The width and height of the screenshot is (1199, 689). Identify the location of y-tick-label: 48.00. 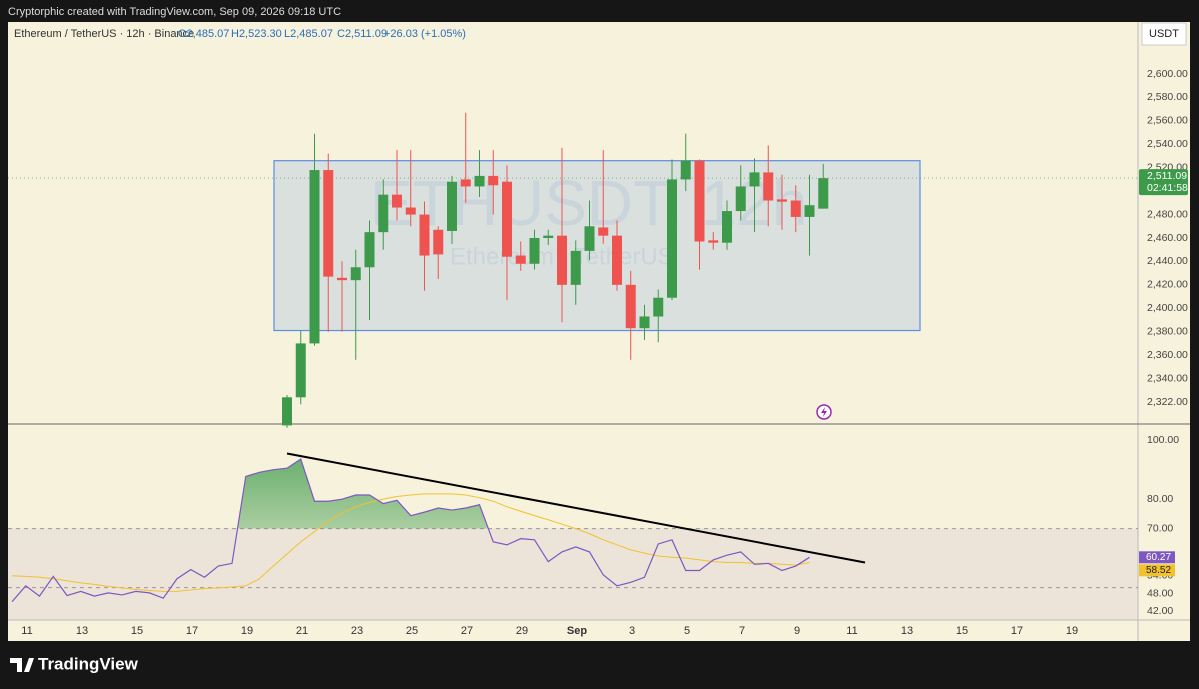
(1160, 593).